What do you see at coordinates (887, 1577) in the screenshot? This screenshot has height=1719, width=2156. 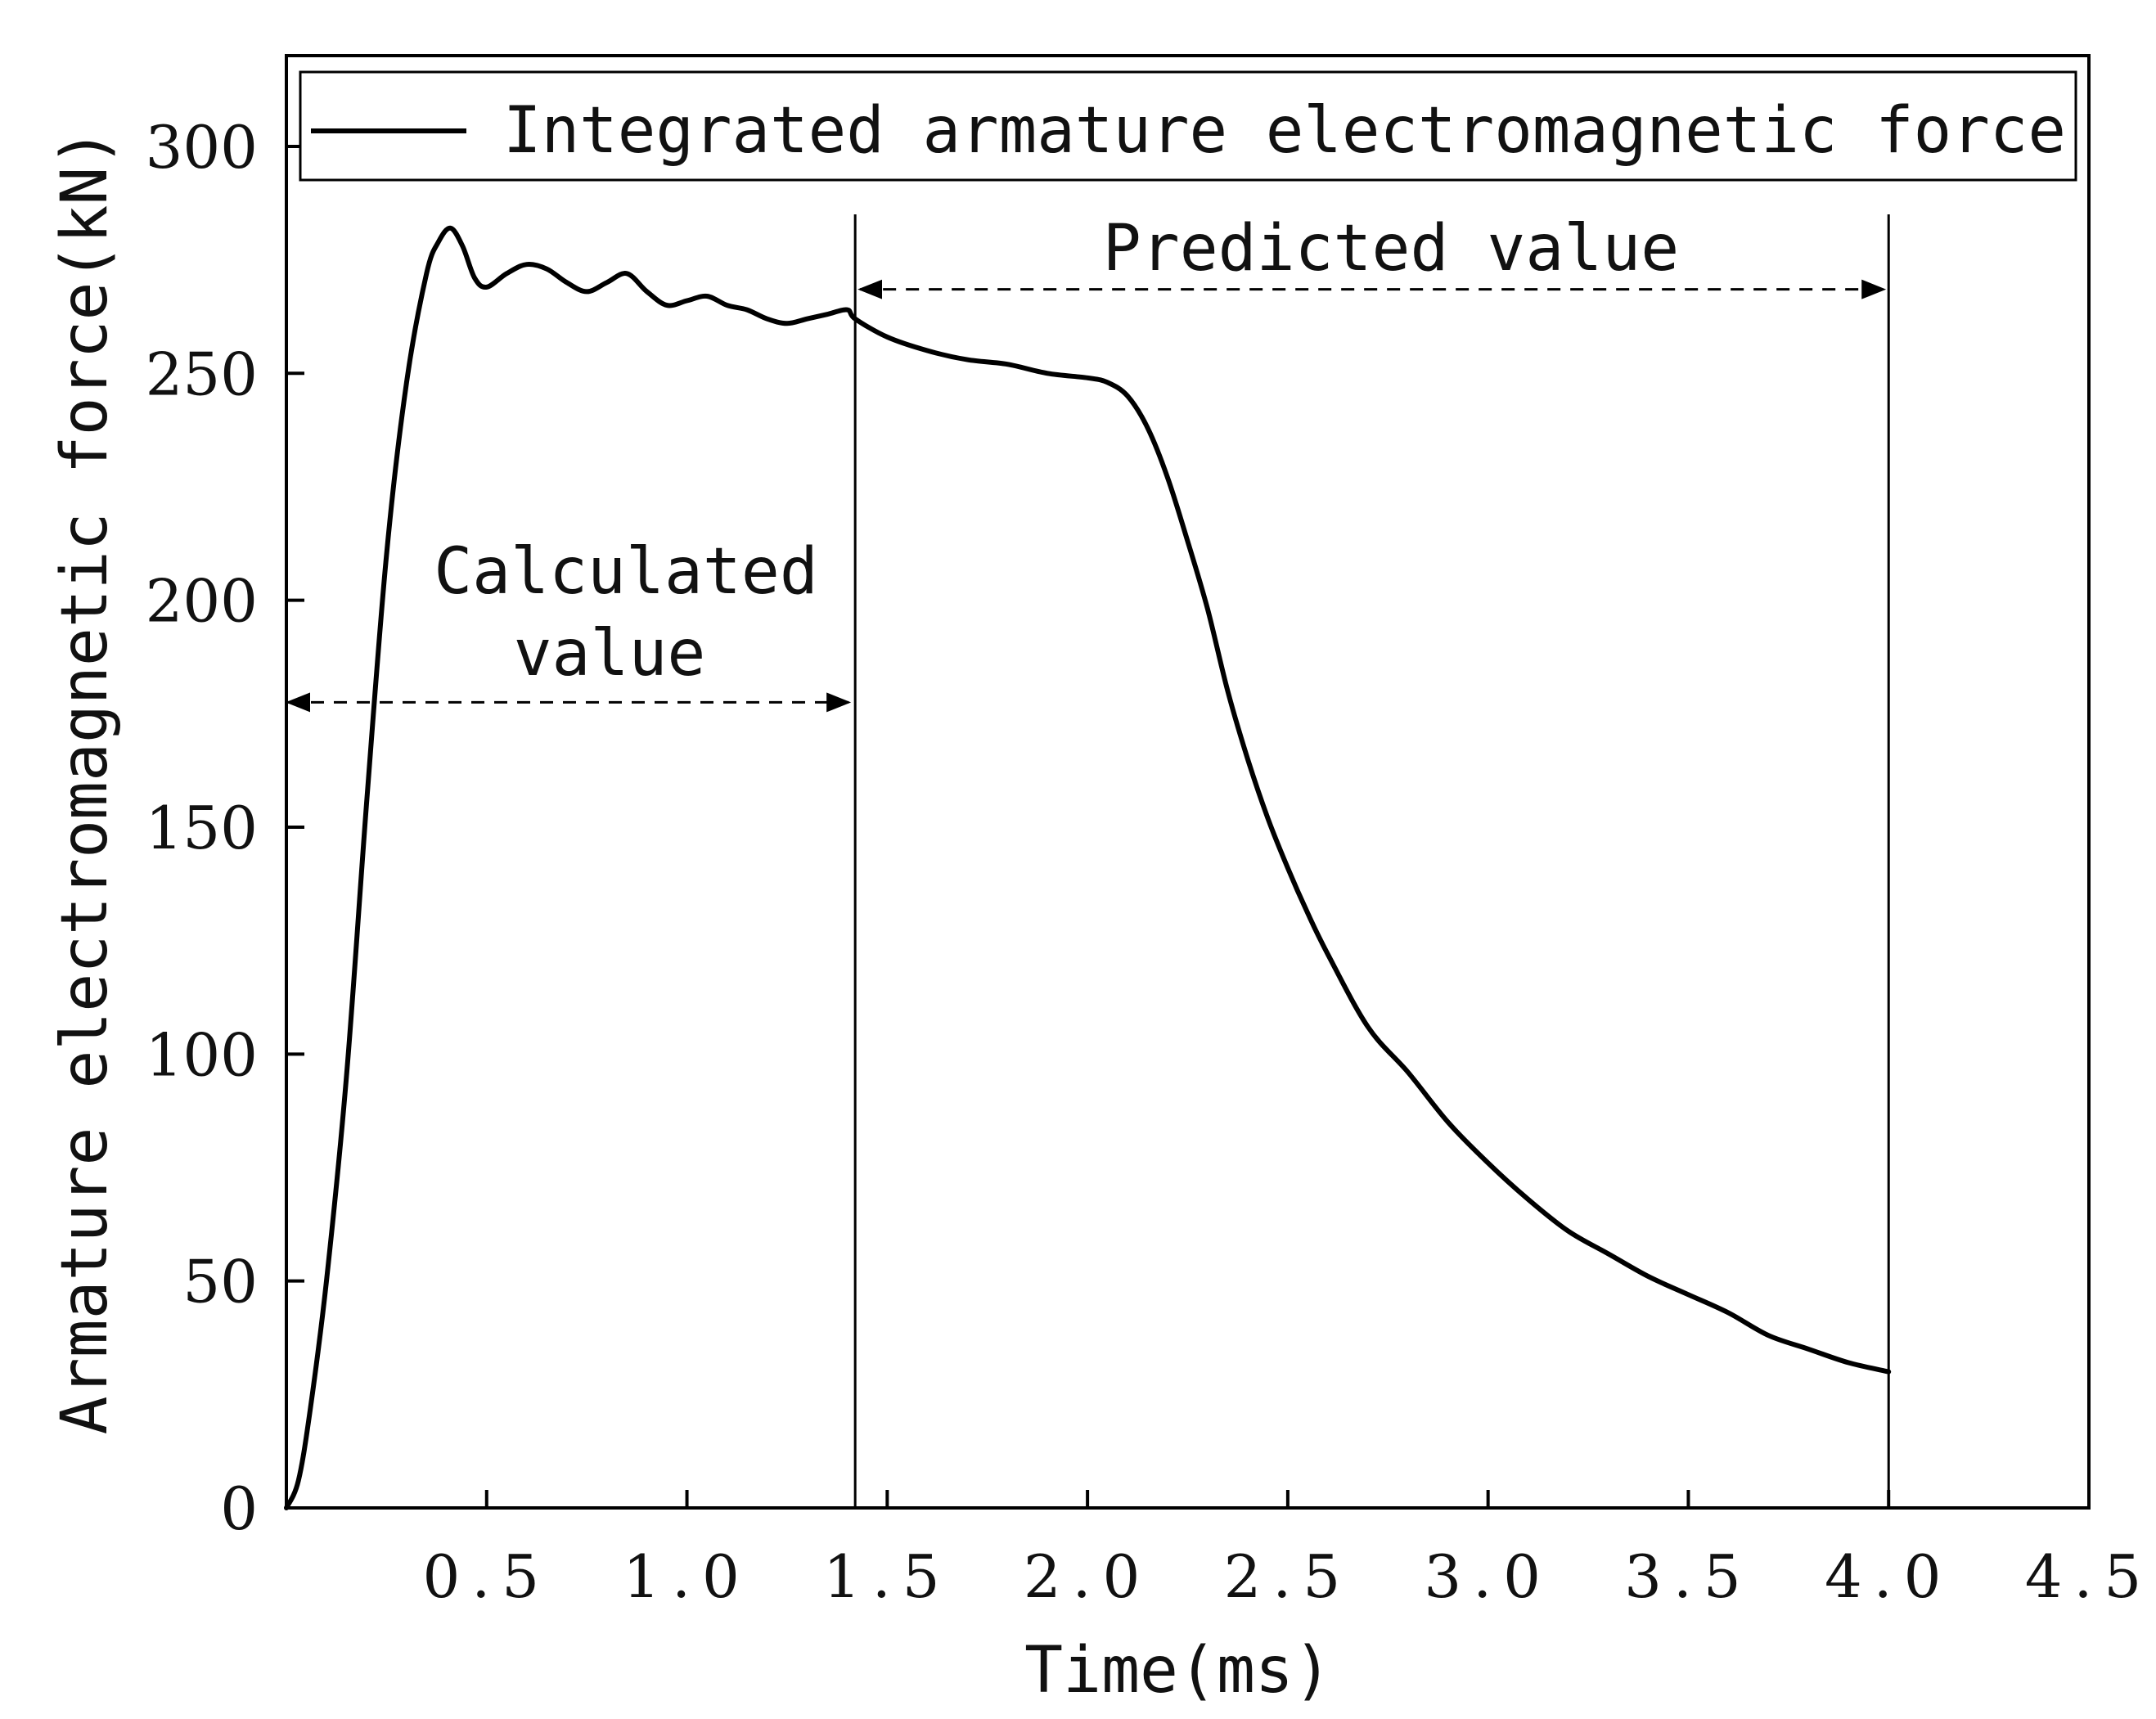 I see `x-tick-label: 1.5` at bounding box center [887, 1577].